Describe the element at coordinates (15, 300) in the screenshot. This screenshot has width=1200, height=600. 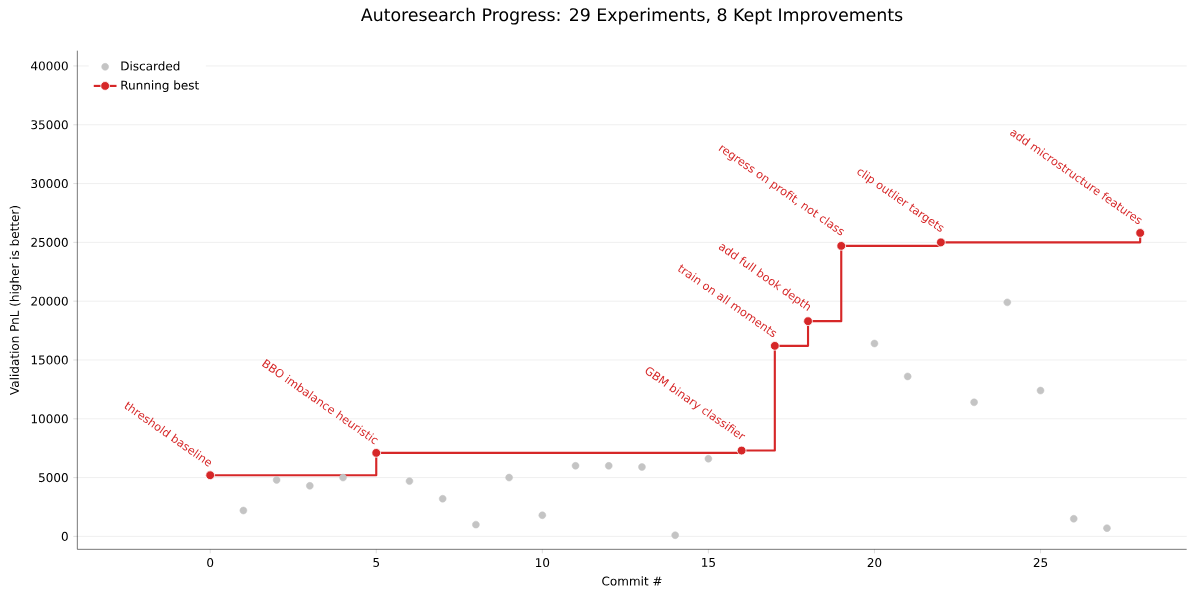
I see `y-axis-title: Validation PnL (higher is better)` at that location.